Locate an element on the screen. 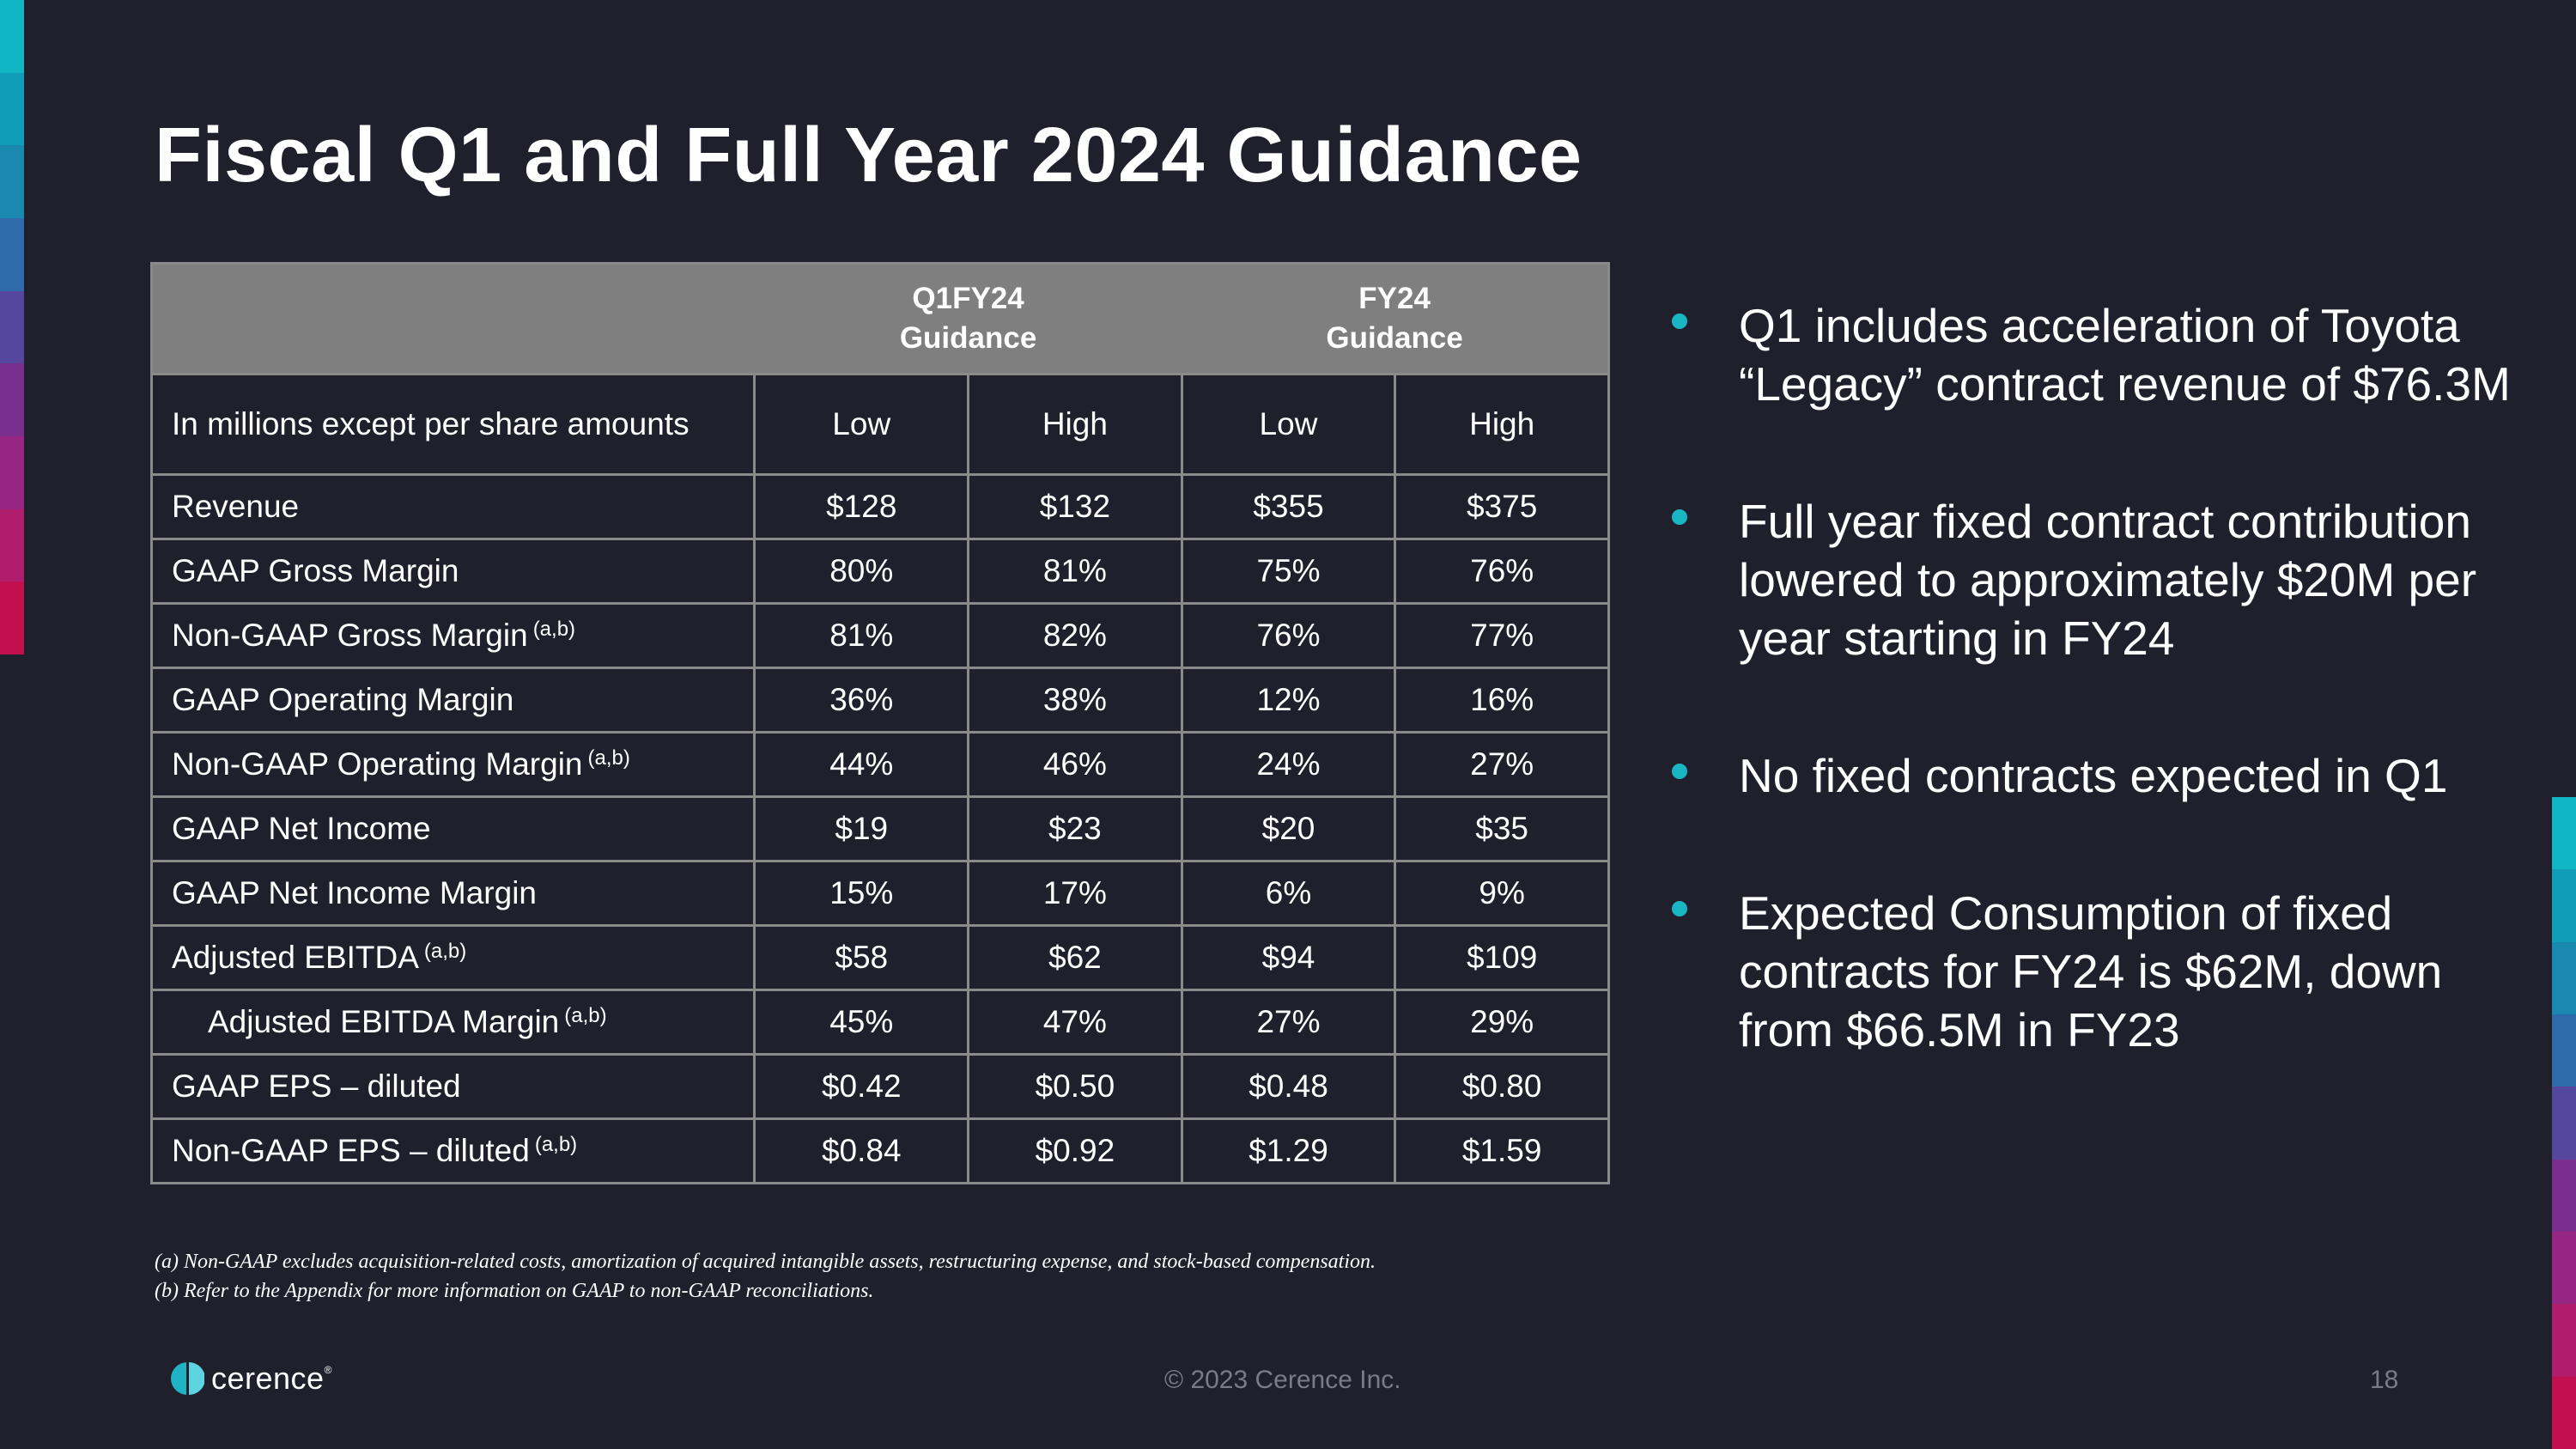 Image resolution: width=2576 pixels, height=1449 pixels. row-label: Adjusted EBITDA Margin (a,b) is located at coordinates (452, 1022).